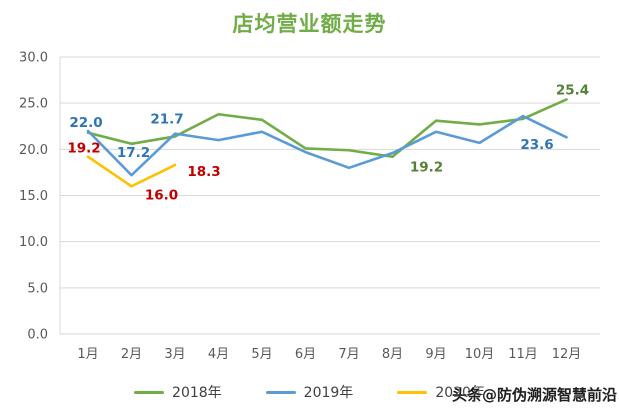  What do you see at coordinates (149, 392) in the screenshot?
I see `legend-swatch-2018-line` at bounding box center [149, 392].